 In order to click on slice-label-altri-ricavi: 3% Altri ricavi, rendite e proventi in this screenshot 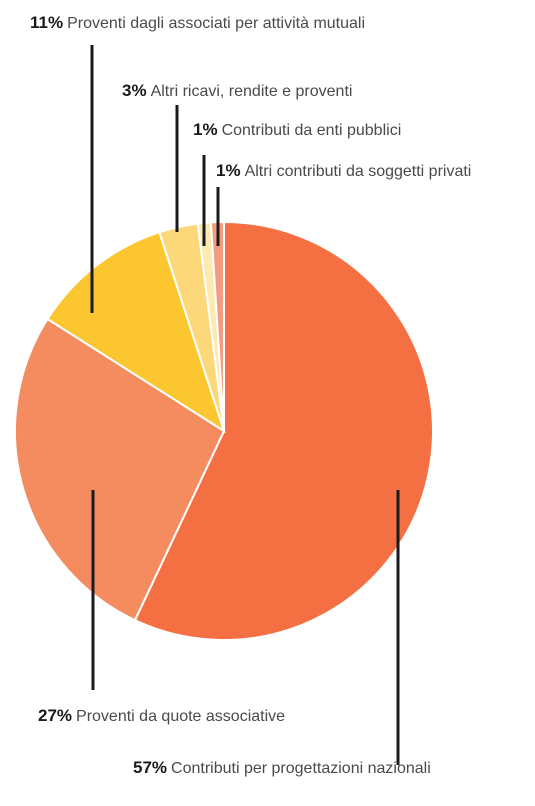, I will do `click(237, 91)`.